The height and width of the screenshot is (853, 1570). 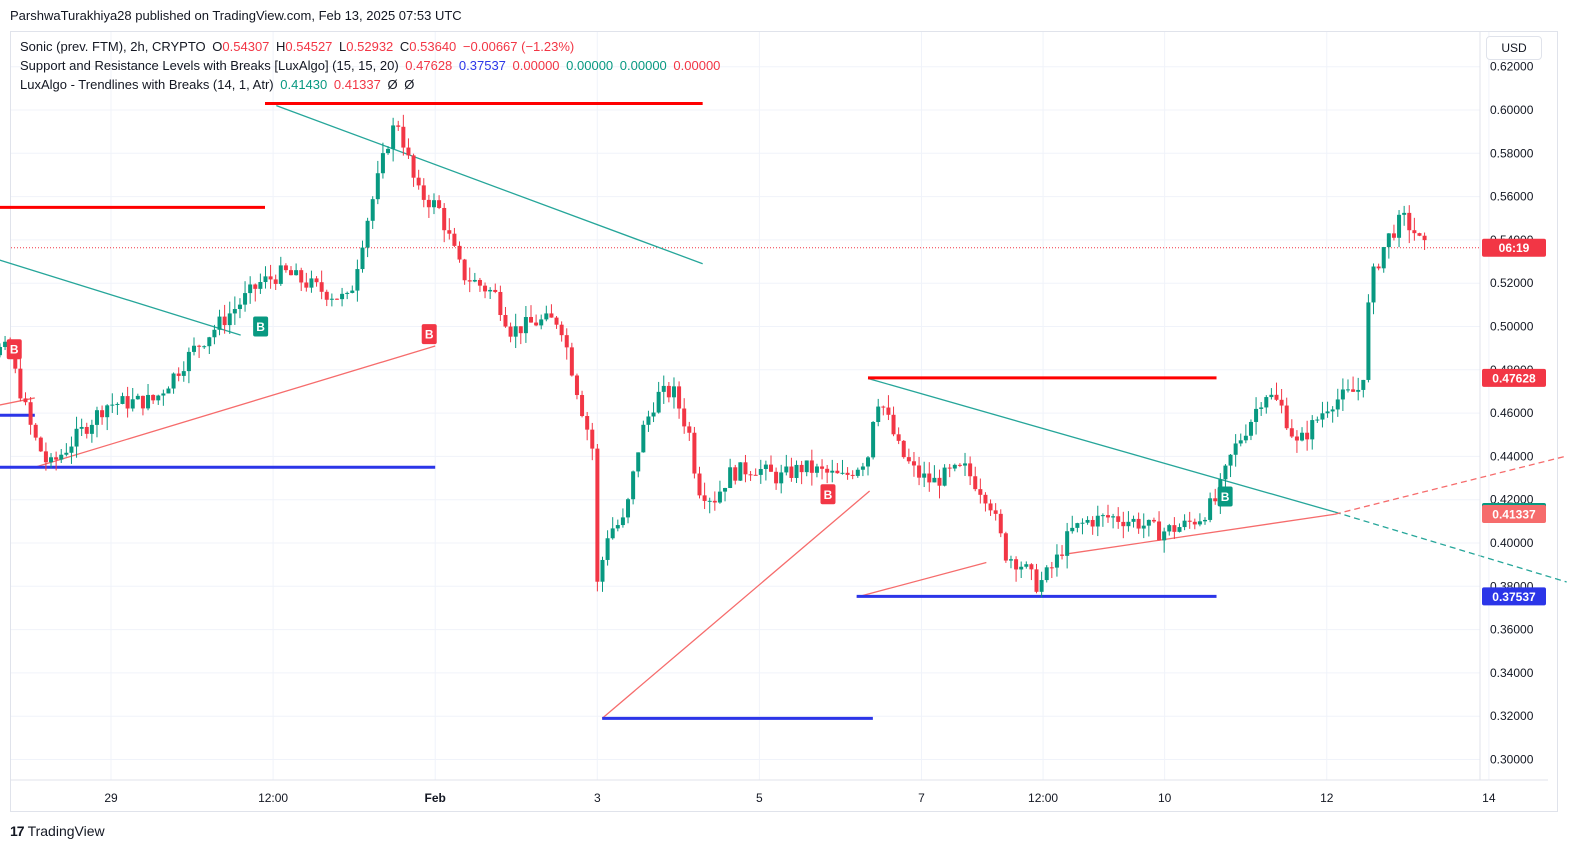 I want to click on brand-name: TradingView, so click(x=66, y=831).